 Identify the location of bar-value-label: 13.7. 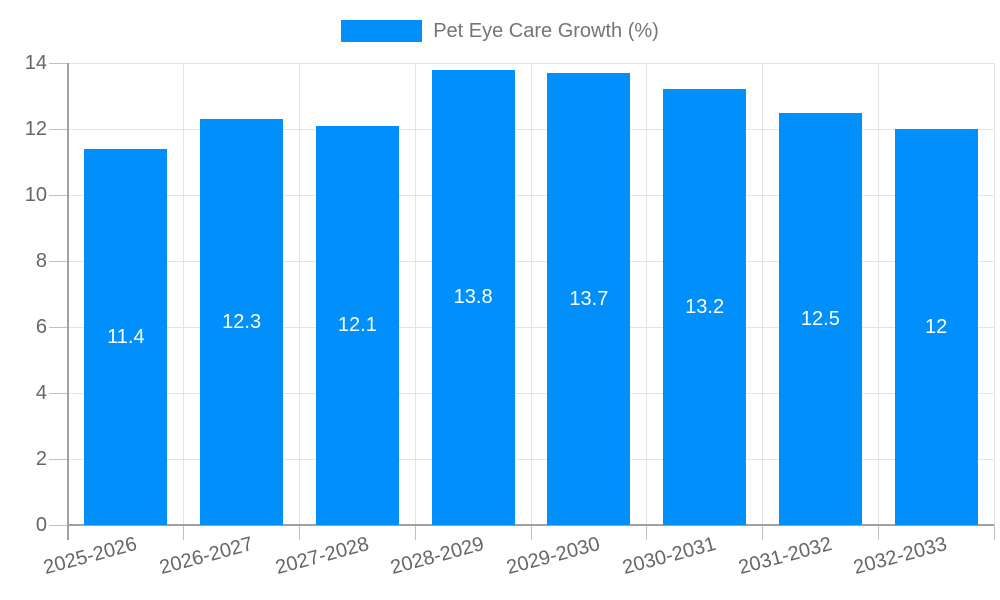
(589, 298).